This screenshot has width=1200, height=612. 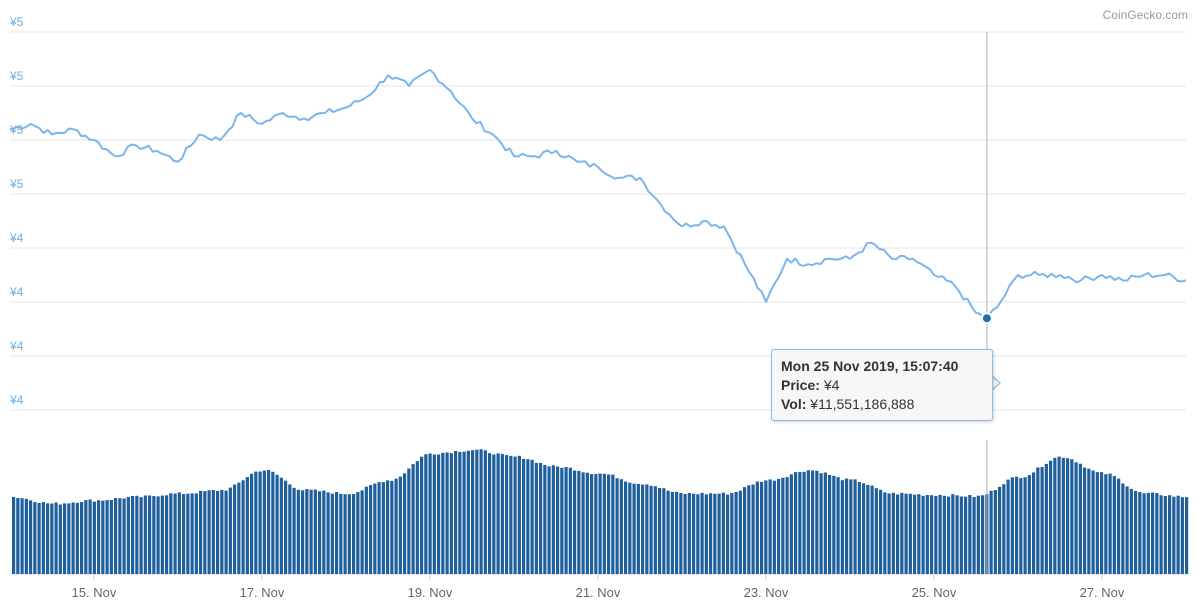 I want to click on x-tick-label: 17. Nov, so click(x=262, y=592).